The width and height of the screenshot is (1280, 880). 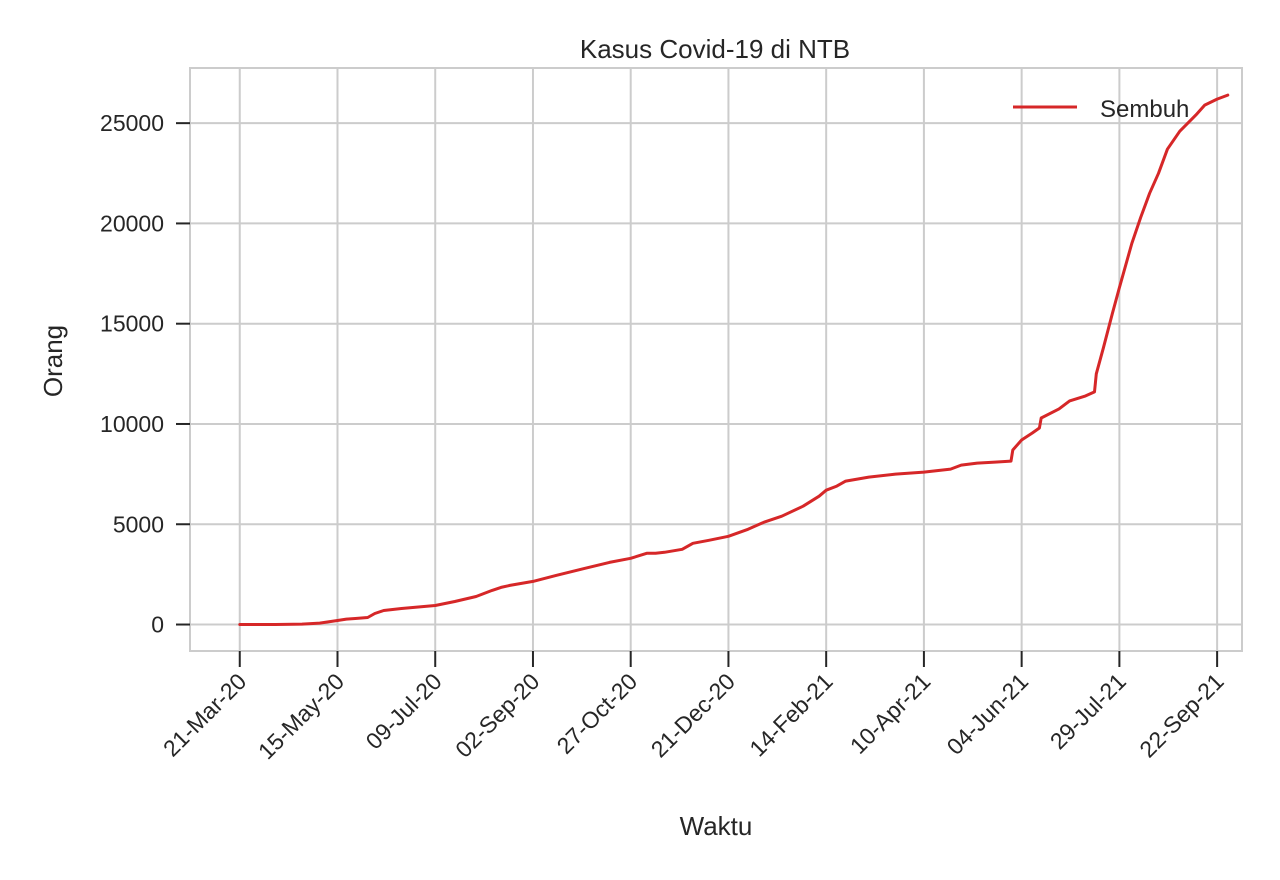 I want to click on chart-title: Kasus Covid-19 di NTB, so click(x=715, y=49).